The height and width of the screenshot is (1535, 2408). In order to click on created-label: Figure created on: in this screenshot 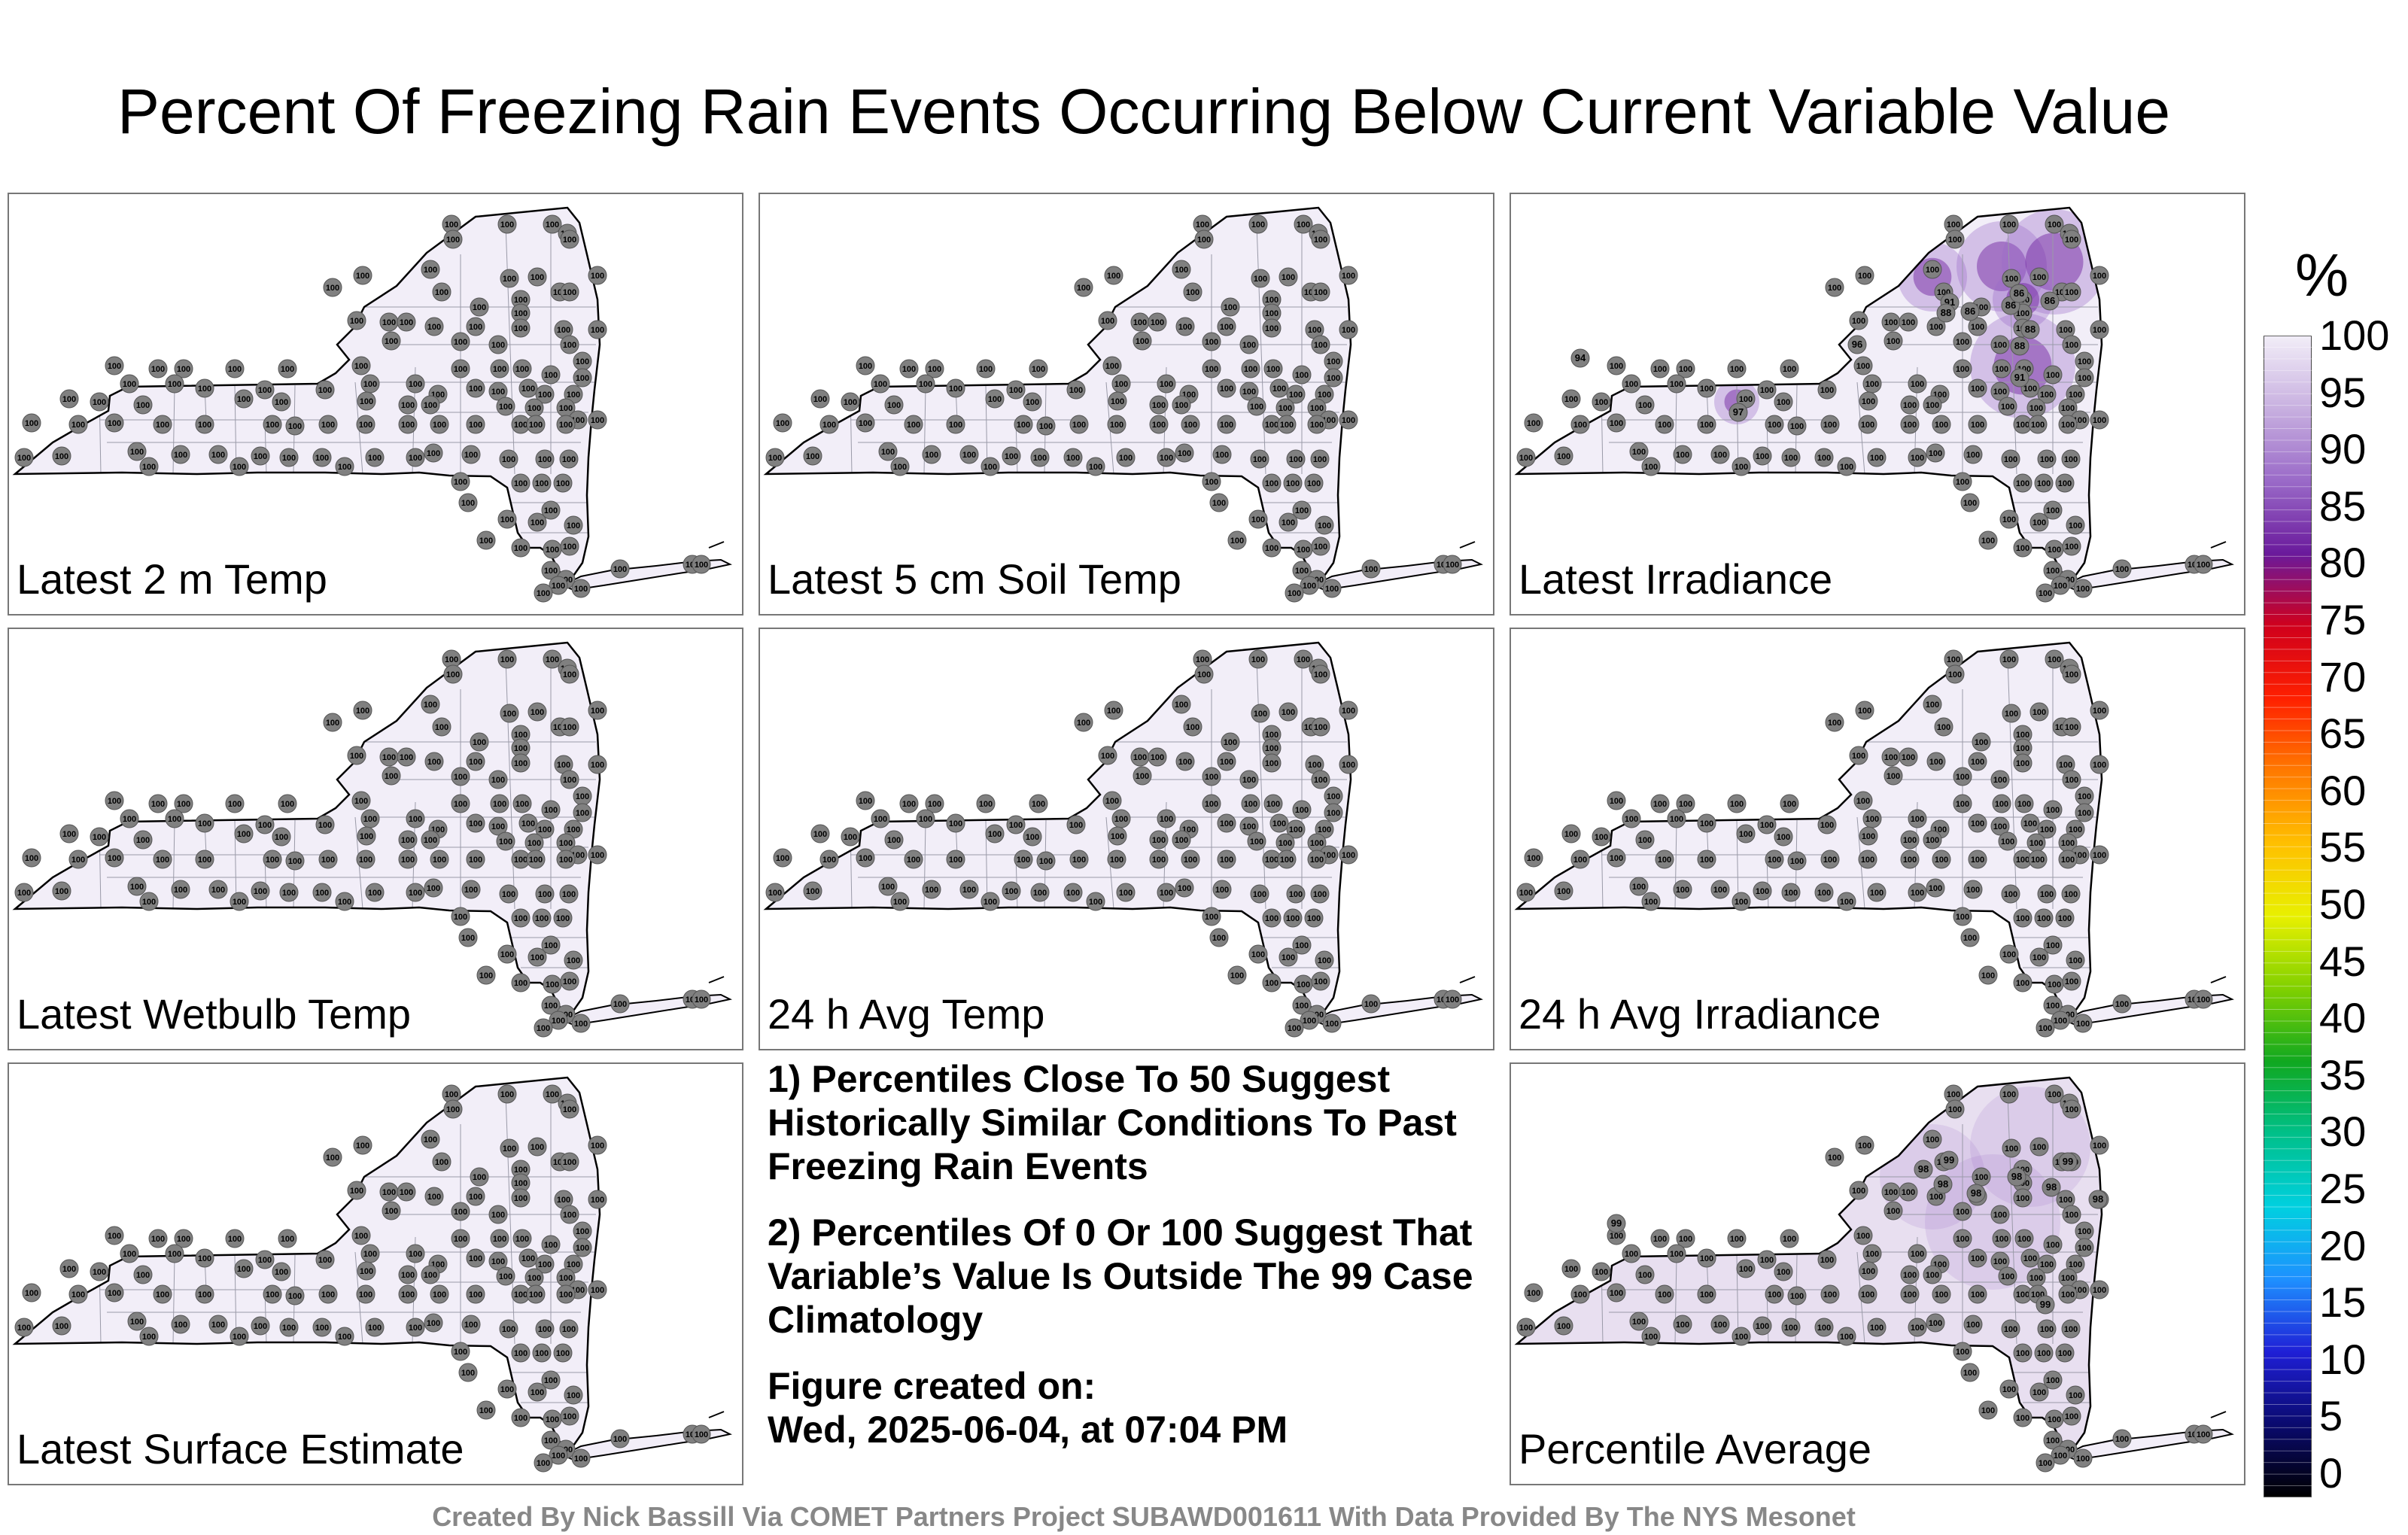, I will do `click(932, 1386)`.